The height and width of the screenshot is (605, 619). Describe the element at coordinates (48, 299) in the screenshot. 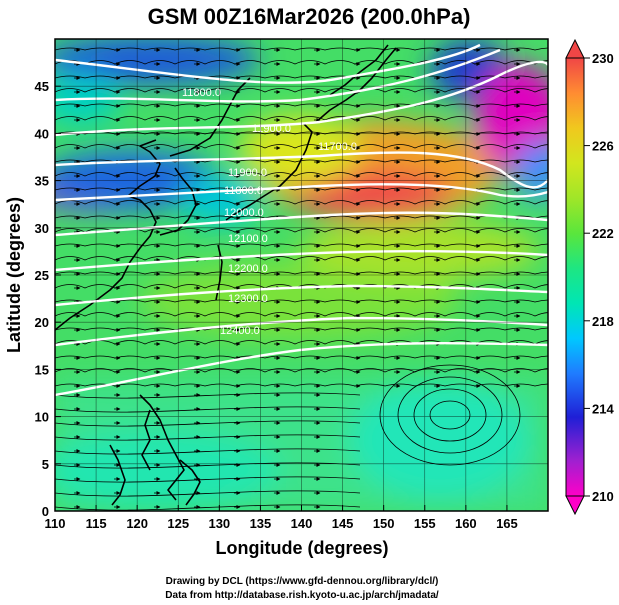

I see `y-axis: 0 5 10 15 20 25 30 35 40 45` at that location.